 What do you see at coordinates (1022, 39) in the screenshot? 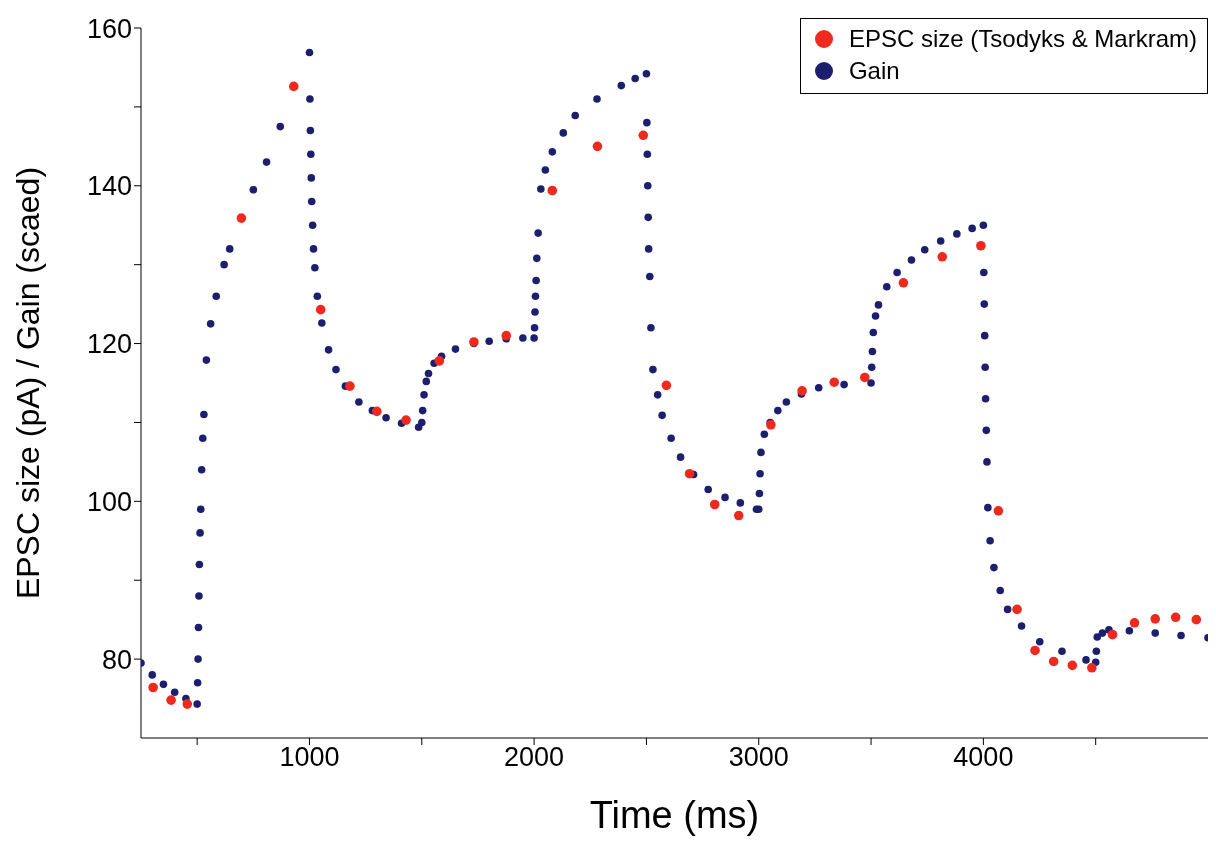
I see `legend-label: EPSC size (Tsodyks & Markram)` at bounding box center [1022, 39].